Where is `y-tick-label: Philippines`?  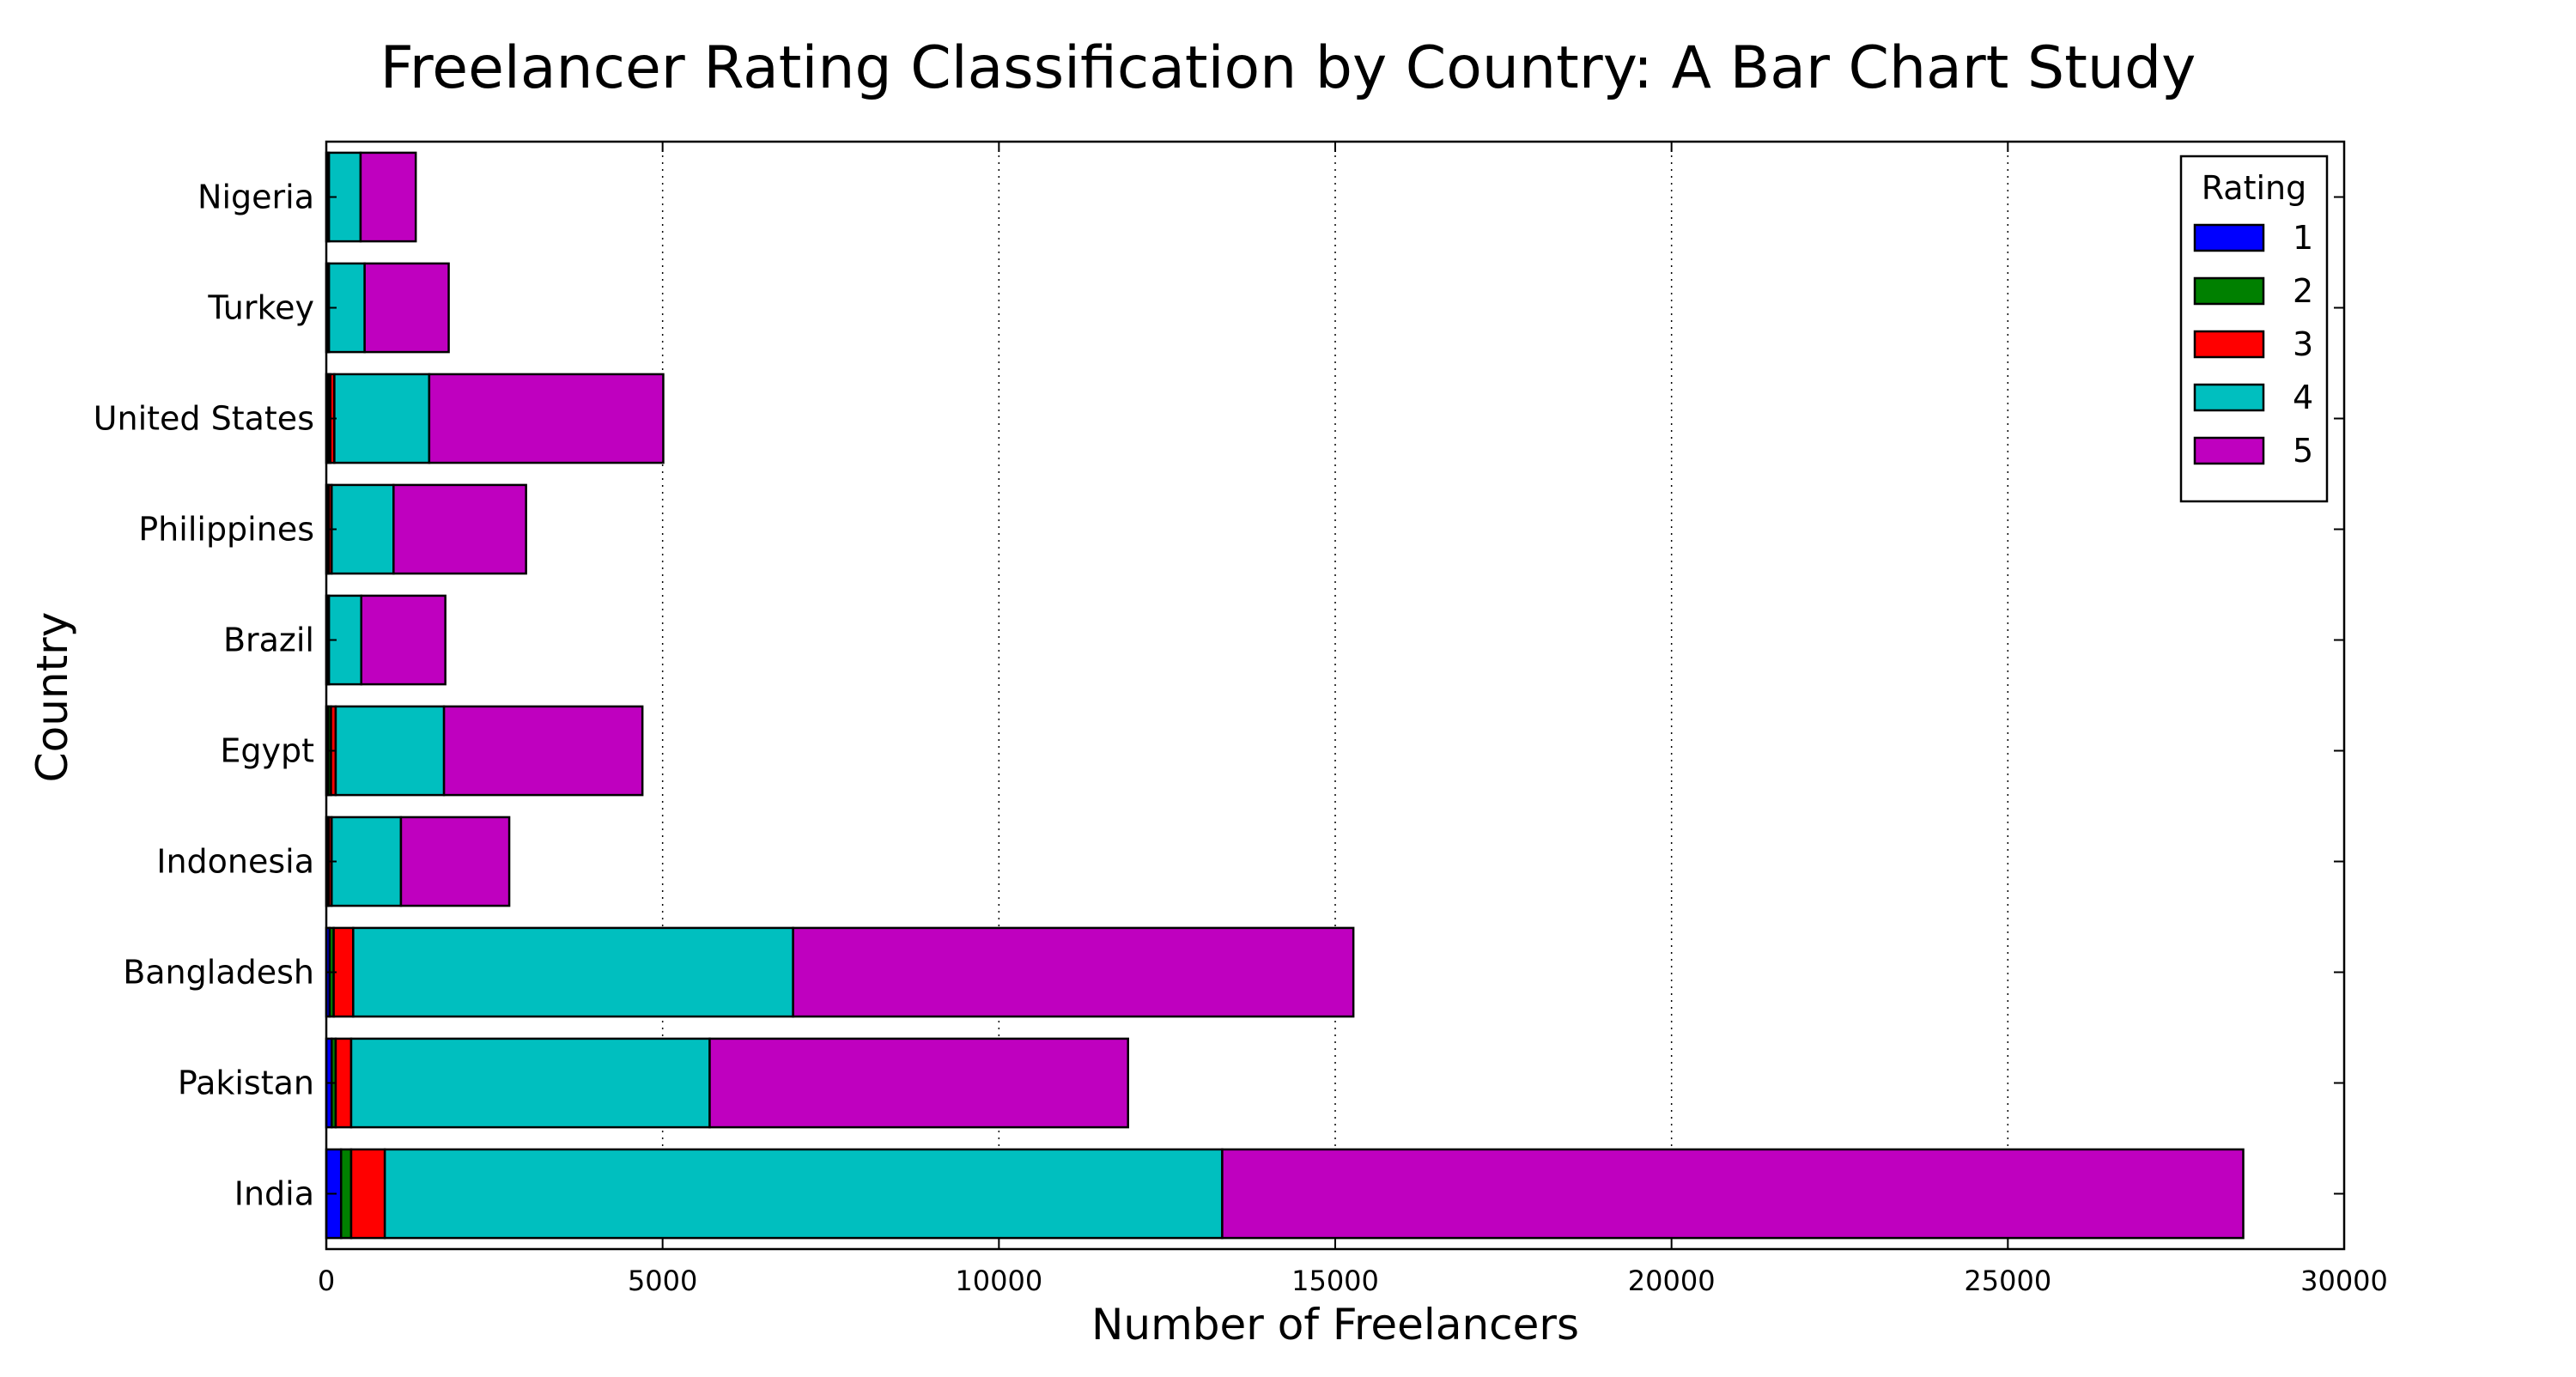
y-tick-label: Philippines is located at coordinates (226, 530).